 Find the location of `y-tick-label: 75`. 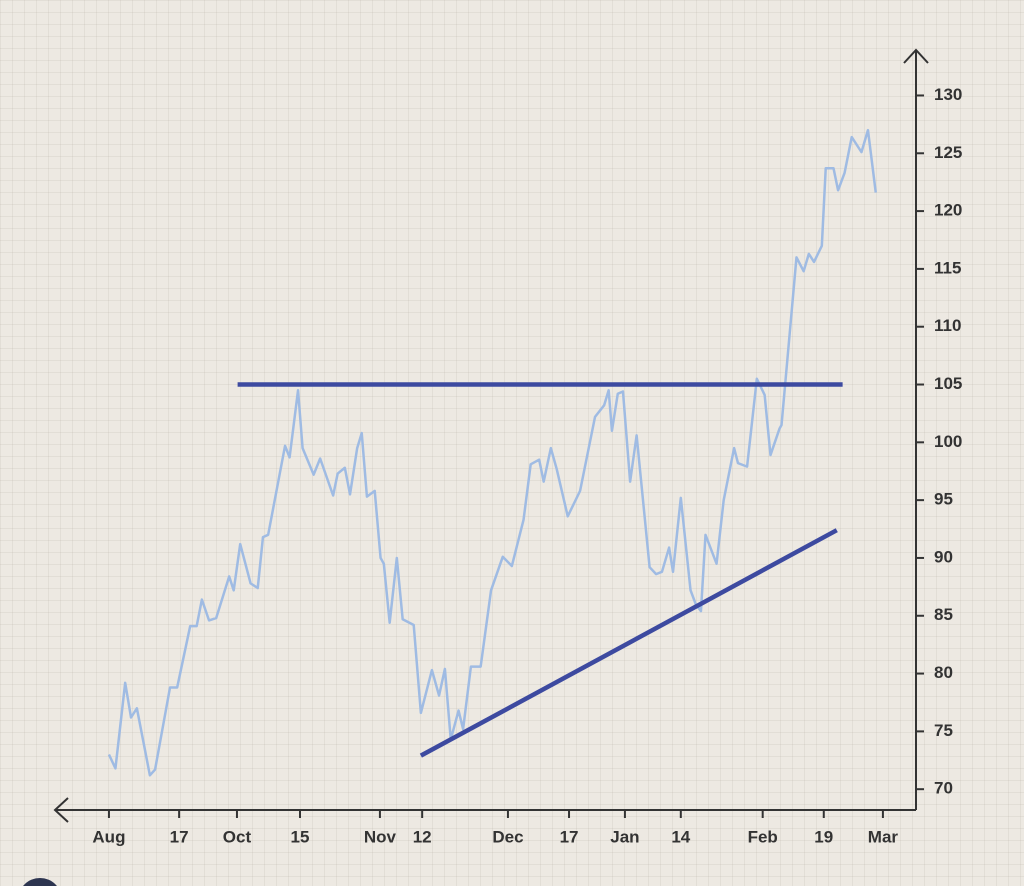

y-tick-label: 75 is located at coordinates (943, 730).